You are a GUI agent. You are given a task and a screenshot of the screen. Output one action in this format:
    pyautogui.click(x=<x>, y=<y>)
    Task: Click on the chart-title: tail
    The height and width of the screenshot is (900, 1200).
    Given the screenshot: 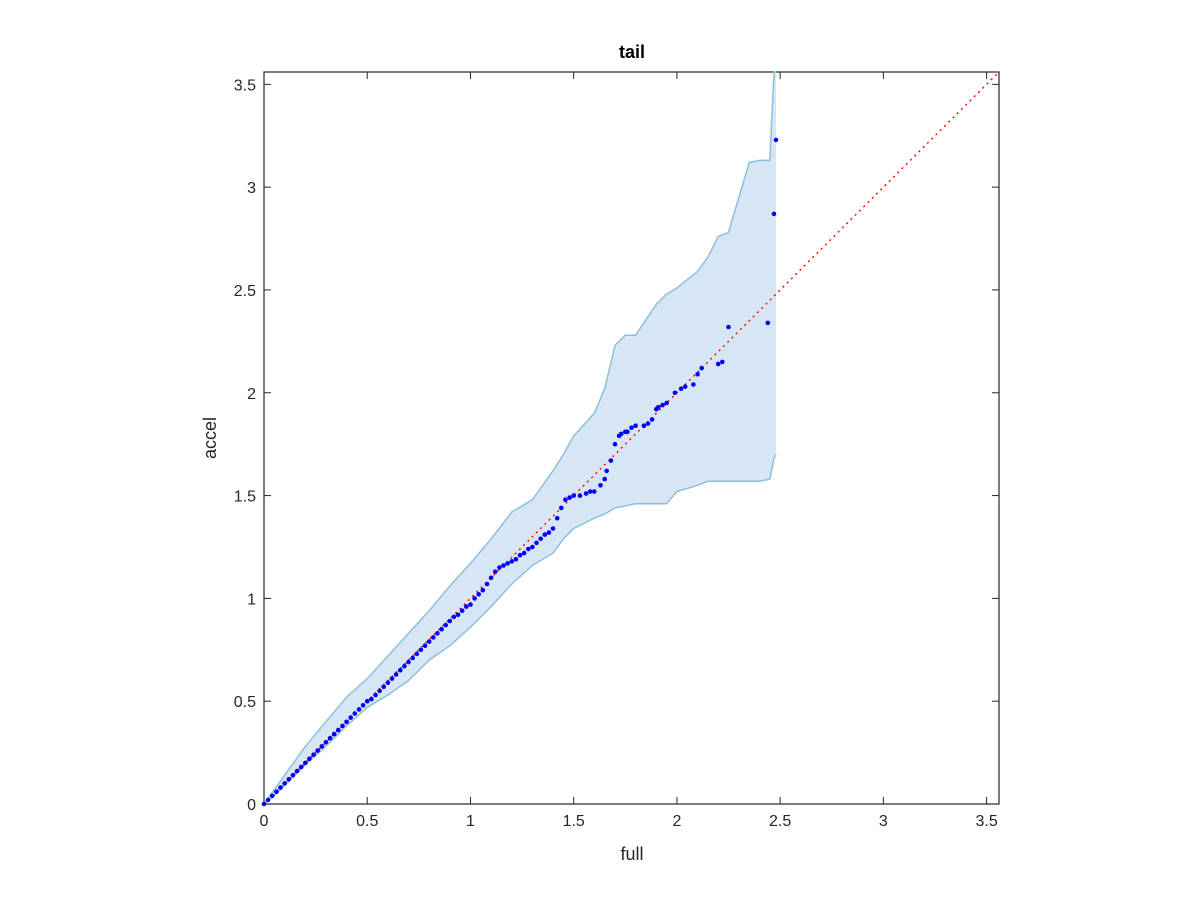 What is the action you would take?
    pyautogui.click(x=632, y=52)
    